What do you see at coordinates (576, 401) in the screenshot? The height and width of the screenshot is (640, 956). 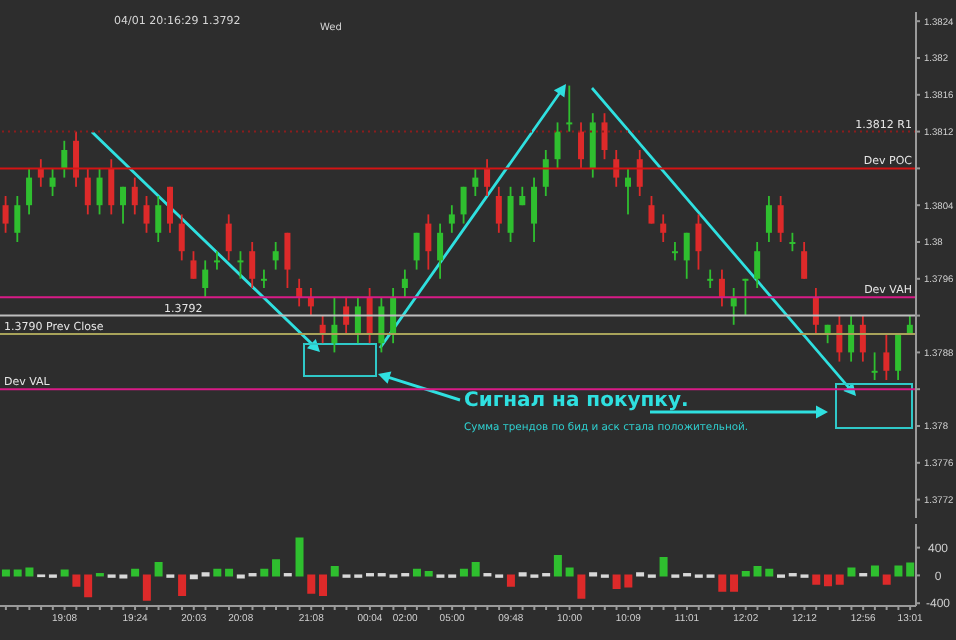 I see `annotation: Сигнал на покупку.` at bounding box center [576, 401].